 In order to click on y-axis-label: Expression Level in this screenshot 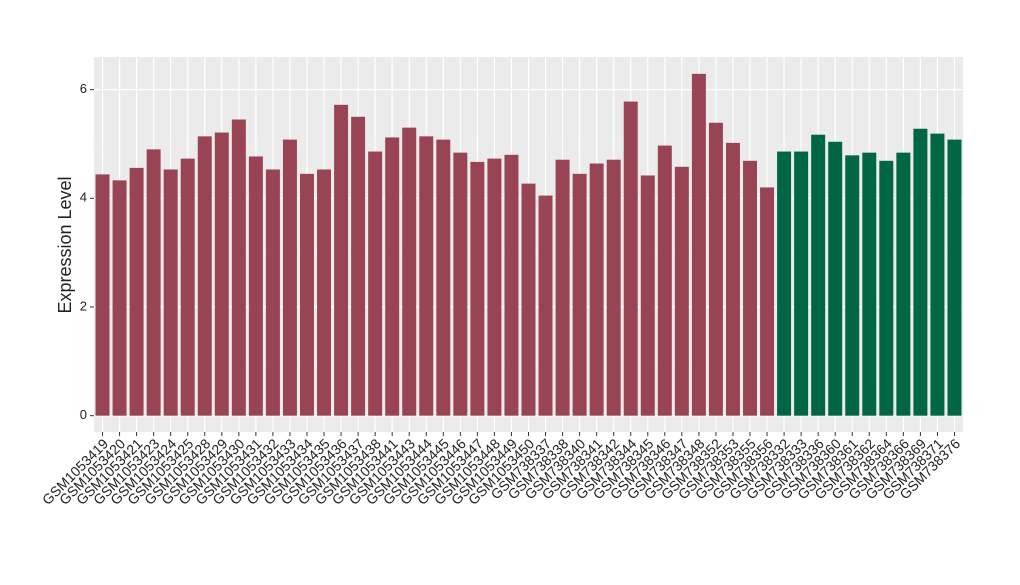, I will do `click(65, 244)`.